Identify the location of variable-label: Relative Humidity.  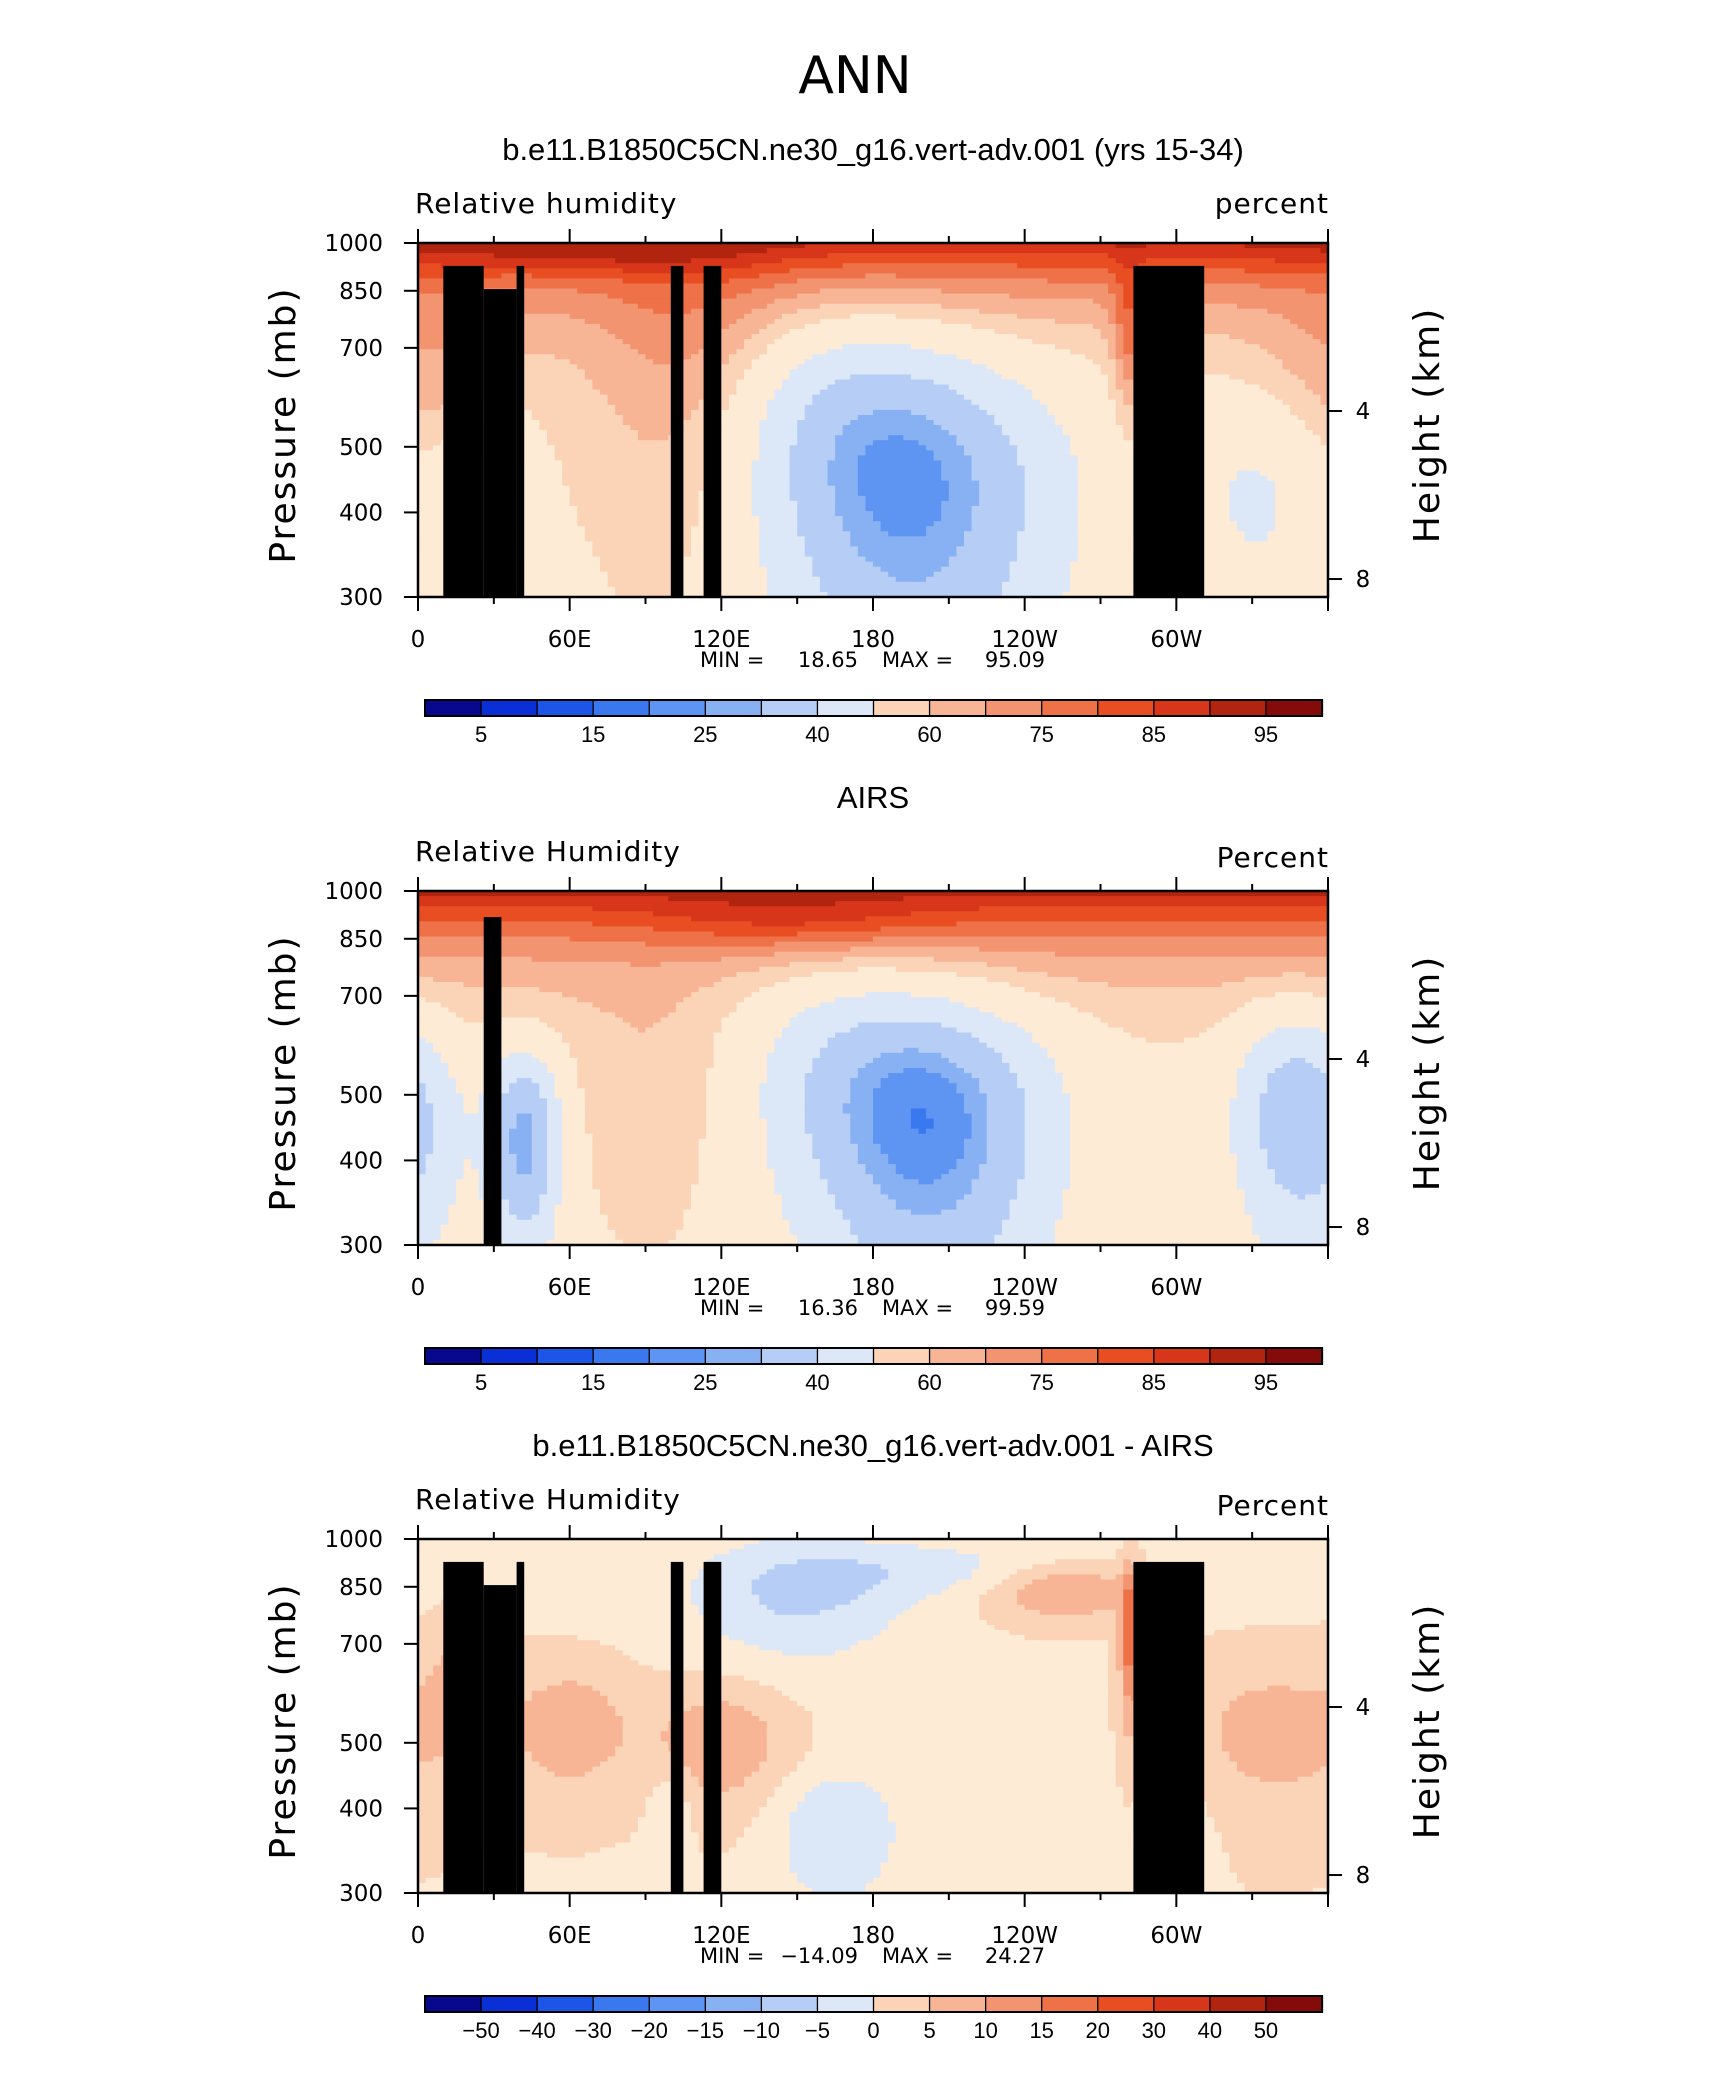
(548, 1499).